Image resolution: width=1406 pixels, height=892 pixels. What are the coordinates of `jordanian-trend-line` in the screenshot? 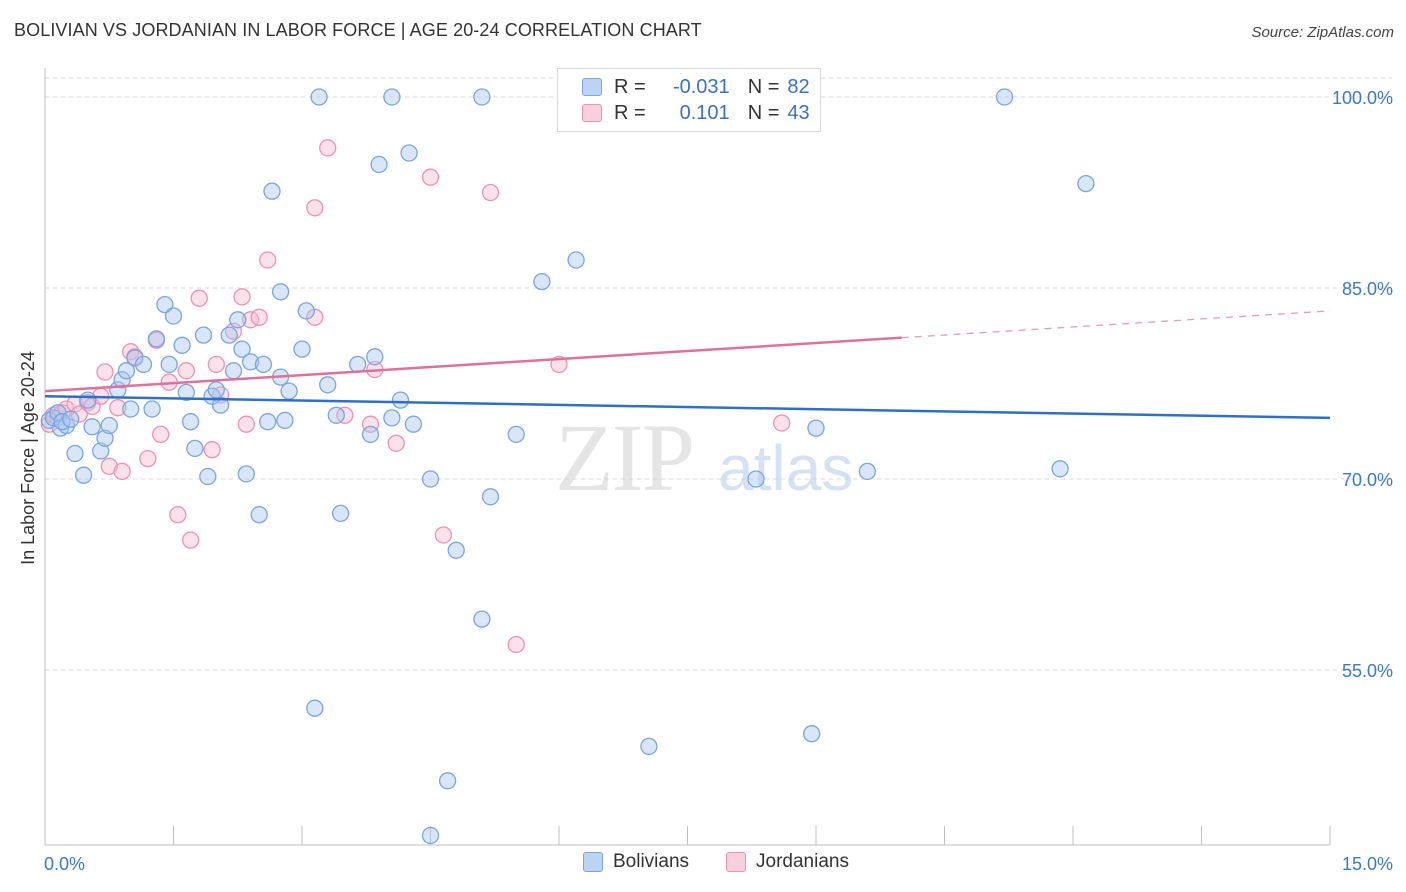 It's located at (473, 364).